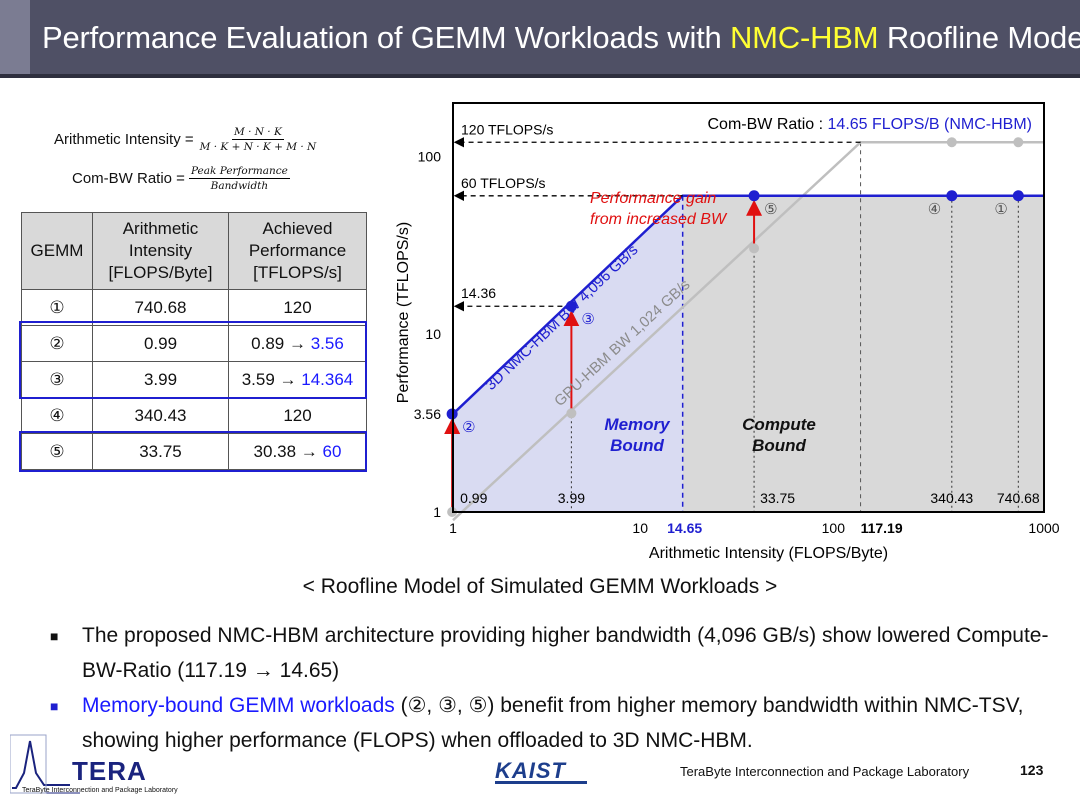  I want to click on col-perf: Achieved Performance [TFLOPS/s], so click(297, 251).